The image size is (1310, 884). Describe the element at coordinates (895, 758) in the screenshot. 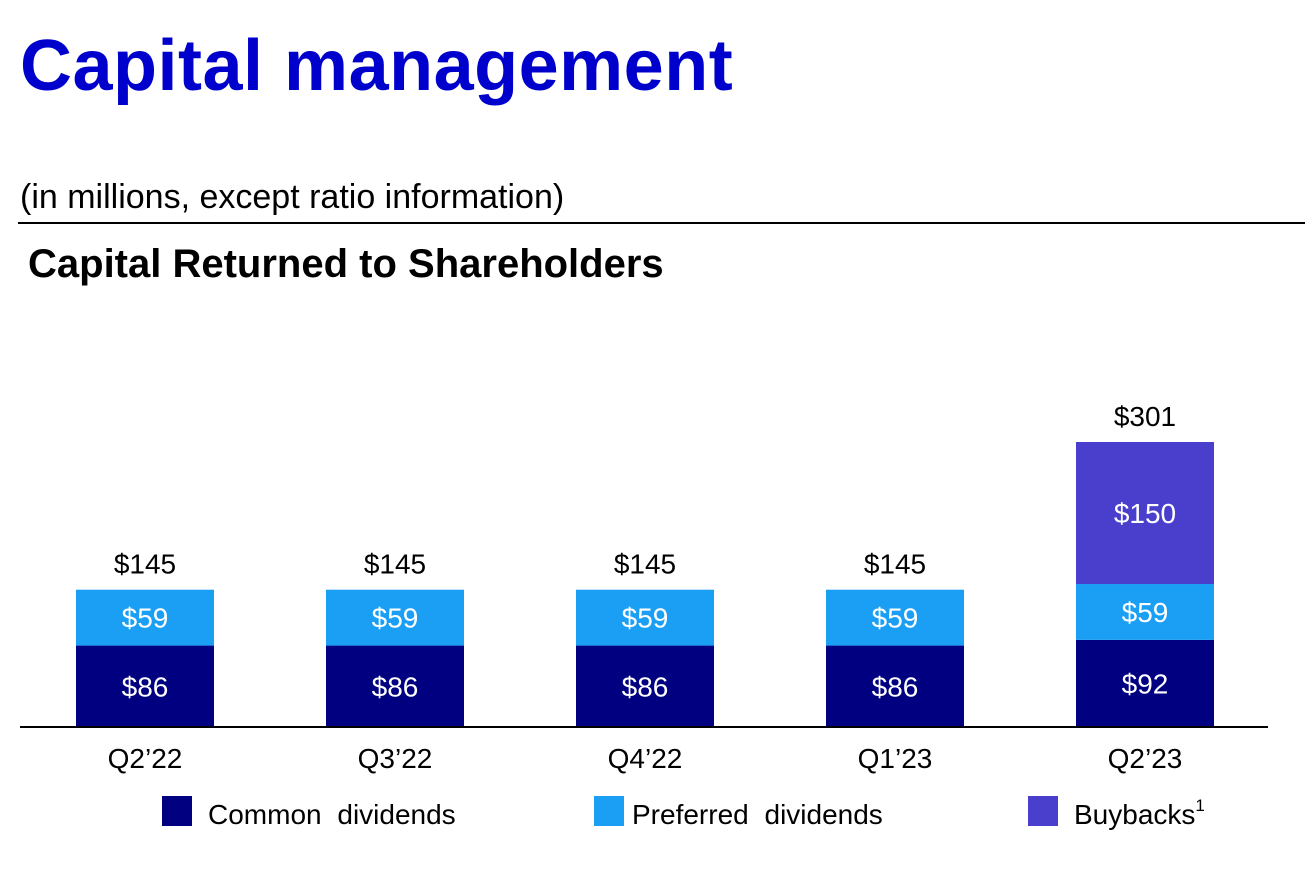

I see `x-tick-label-q1-23: Q1’23` at that location.